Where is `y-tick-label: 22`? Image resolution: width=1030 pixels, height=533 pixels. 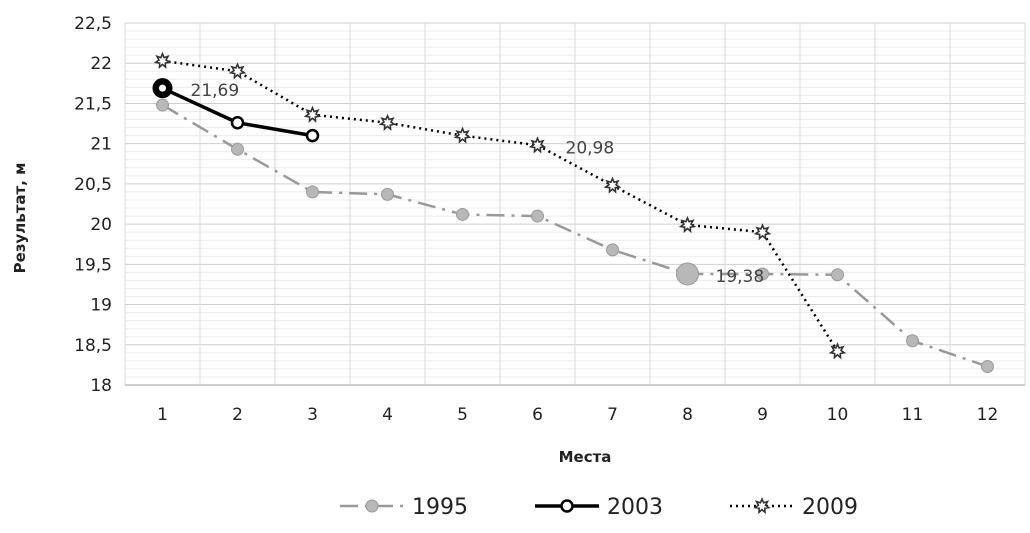 y-tick-label: 22 is located at coordinates (101, 64).